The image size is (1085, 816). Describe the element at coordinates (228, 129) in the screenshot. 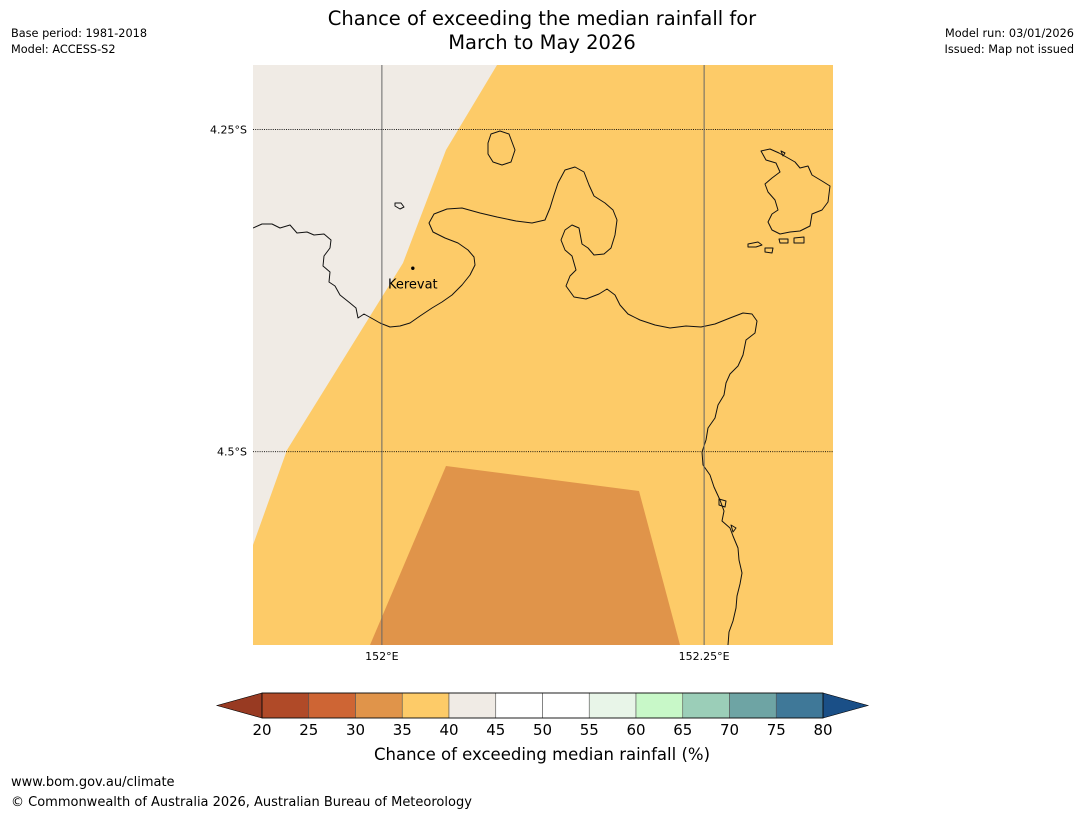

I see `lat-tick-label: 4.25°S` at that location.